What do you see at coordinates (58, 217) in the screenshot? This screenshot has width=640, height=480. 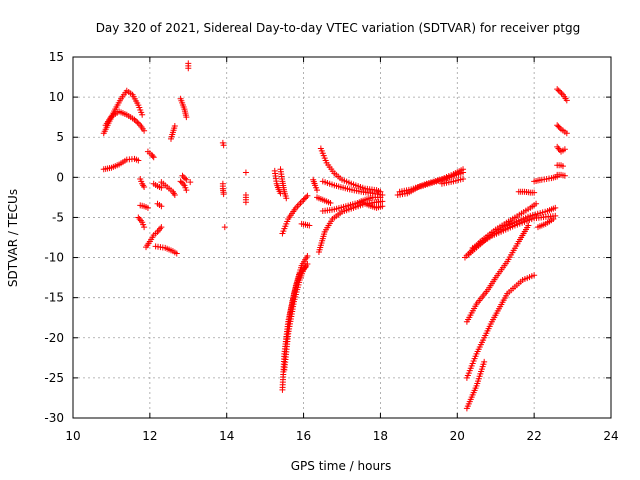 I see `y-tick-label: -5` at bounding box center [58, 217].